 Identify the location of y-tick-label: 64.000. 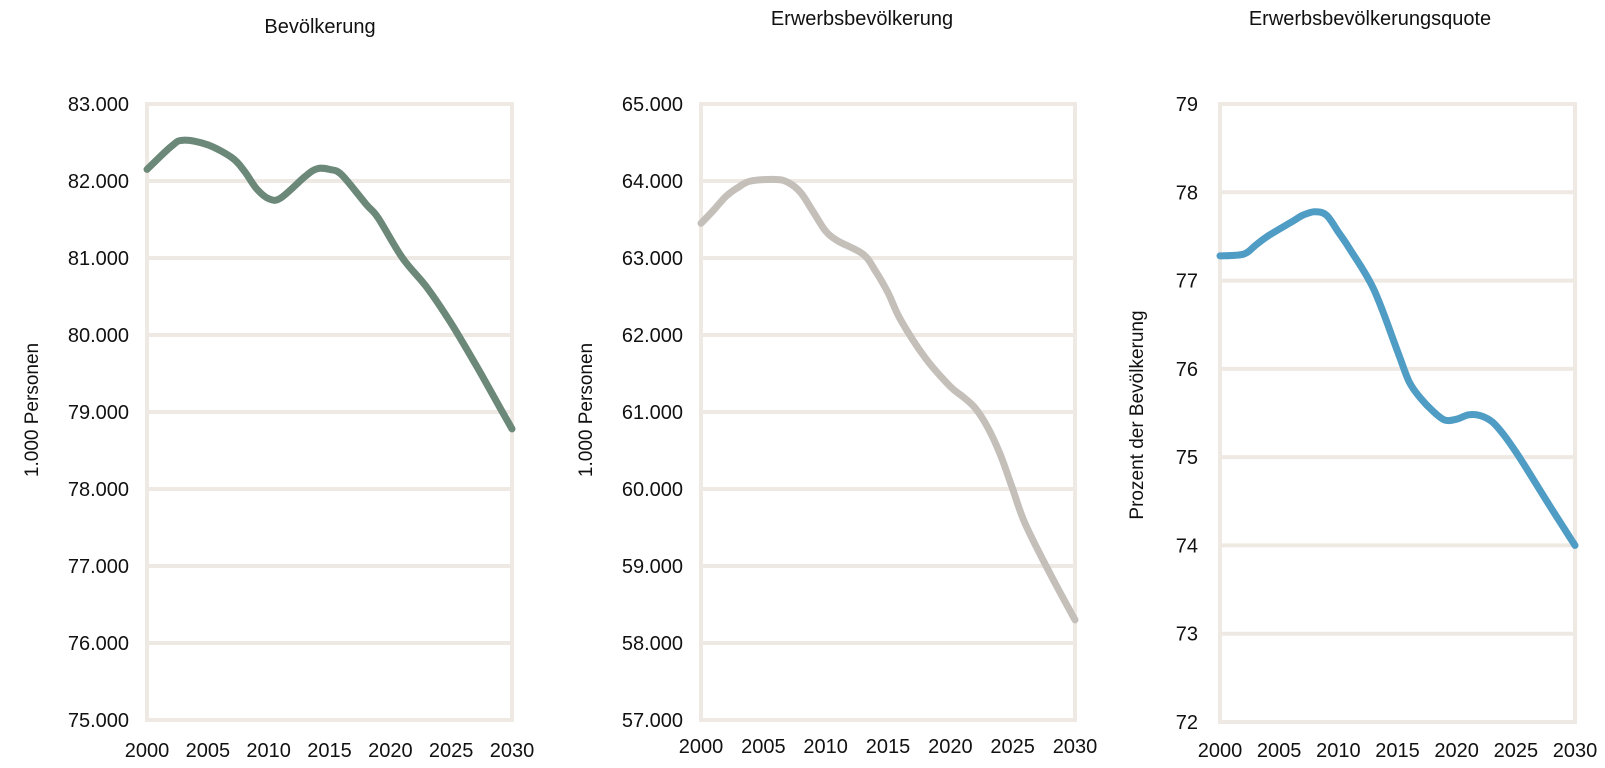
(652, 182).